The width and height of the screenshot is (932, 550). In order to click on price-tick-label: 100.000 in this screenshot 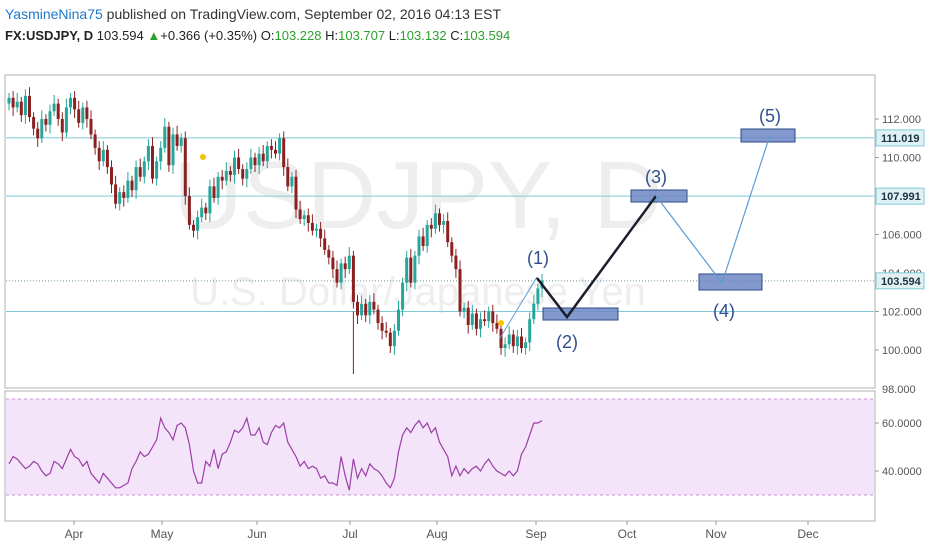, I will do `click(902, 351)`.